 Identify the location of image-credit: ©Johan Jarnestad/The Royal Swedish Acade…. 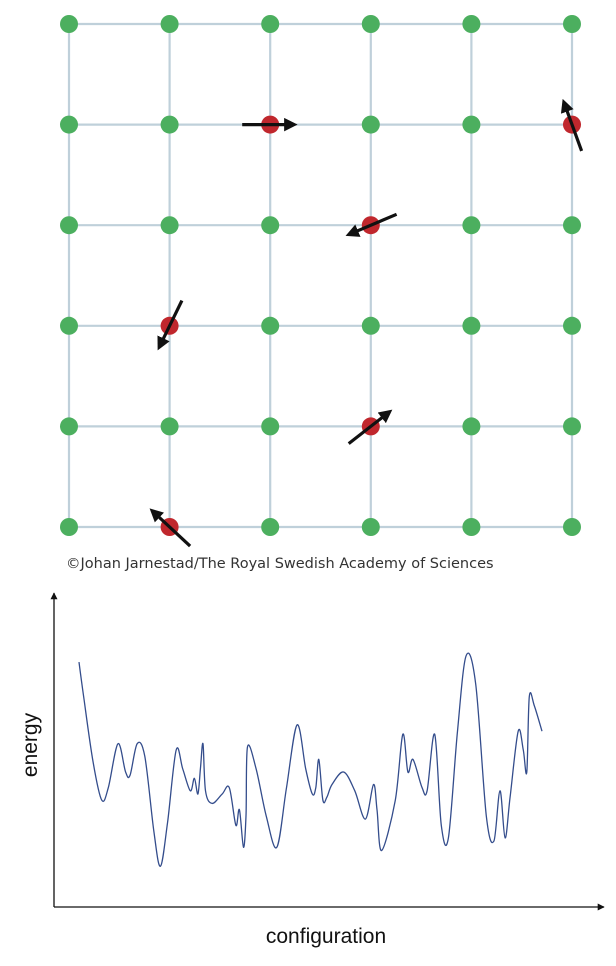
(280, 564).